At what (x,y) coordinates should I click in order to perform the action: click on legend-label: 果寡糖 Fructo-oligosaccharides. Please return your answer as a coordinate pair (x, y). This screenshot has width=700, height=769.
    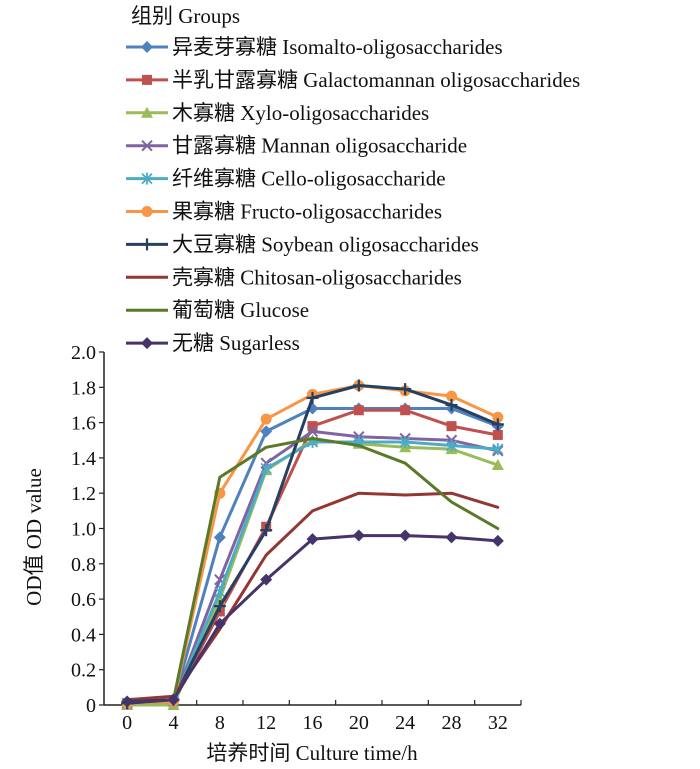
    Looking at the image, I should click on (307, 212).